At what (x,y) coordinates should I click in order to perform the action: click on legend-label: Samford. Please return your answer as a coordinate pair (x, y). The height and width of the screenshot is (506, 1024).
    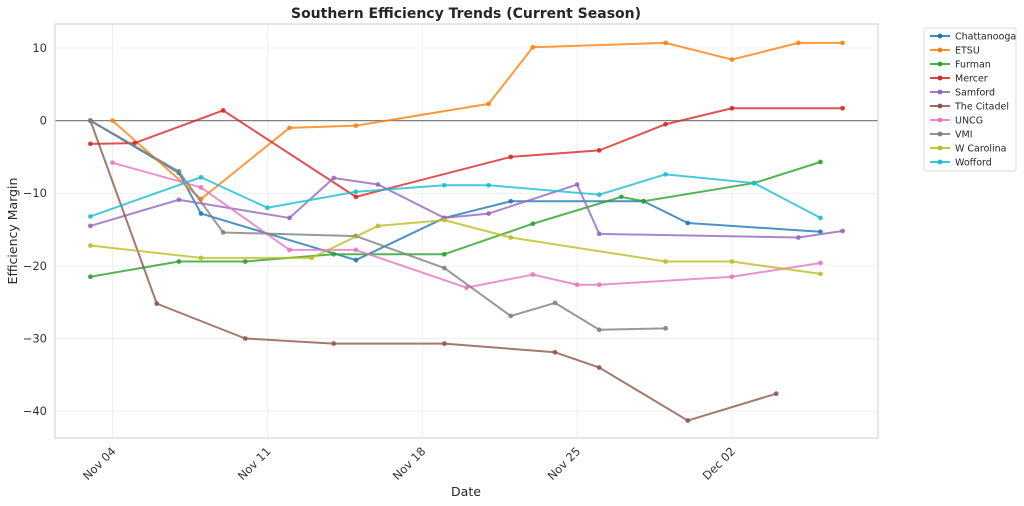
    Looking at the image, I should click on (975, 93).